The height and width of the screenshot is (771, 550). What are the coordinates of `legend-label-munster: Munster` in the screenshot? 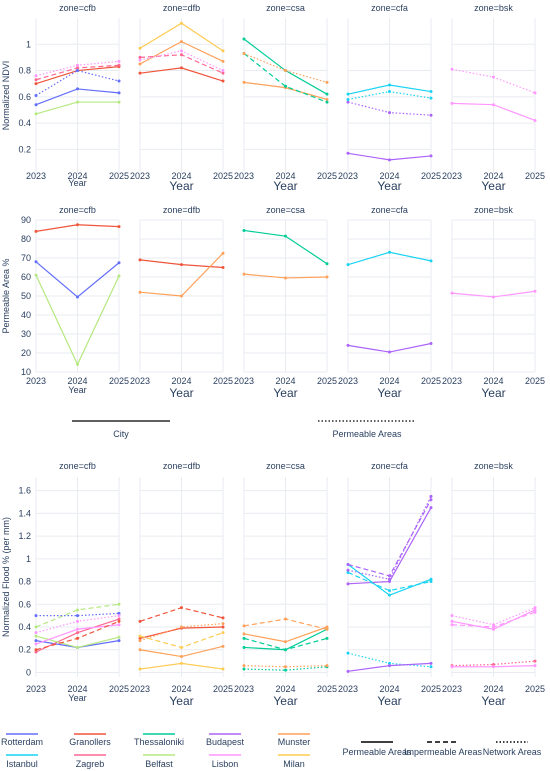 It's located at (294, 742).